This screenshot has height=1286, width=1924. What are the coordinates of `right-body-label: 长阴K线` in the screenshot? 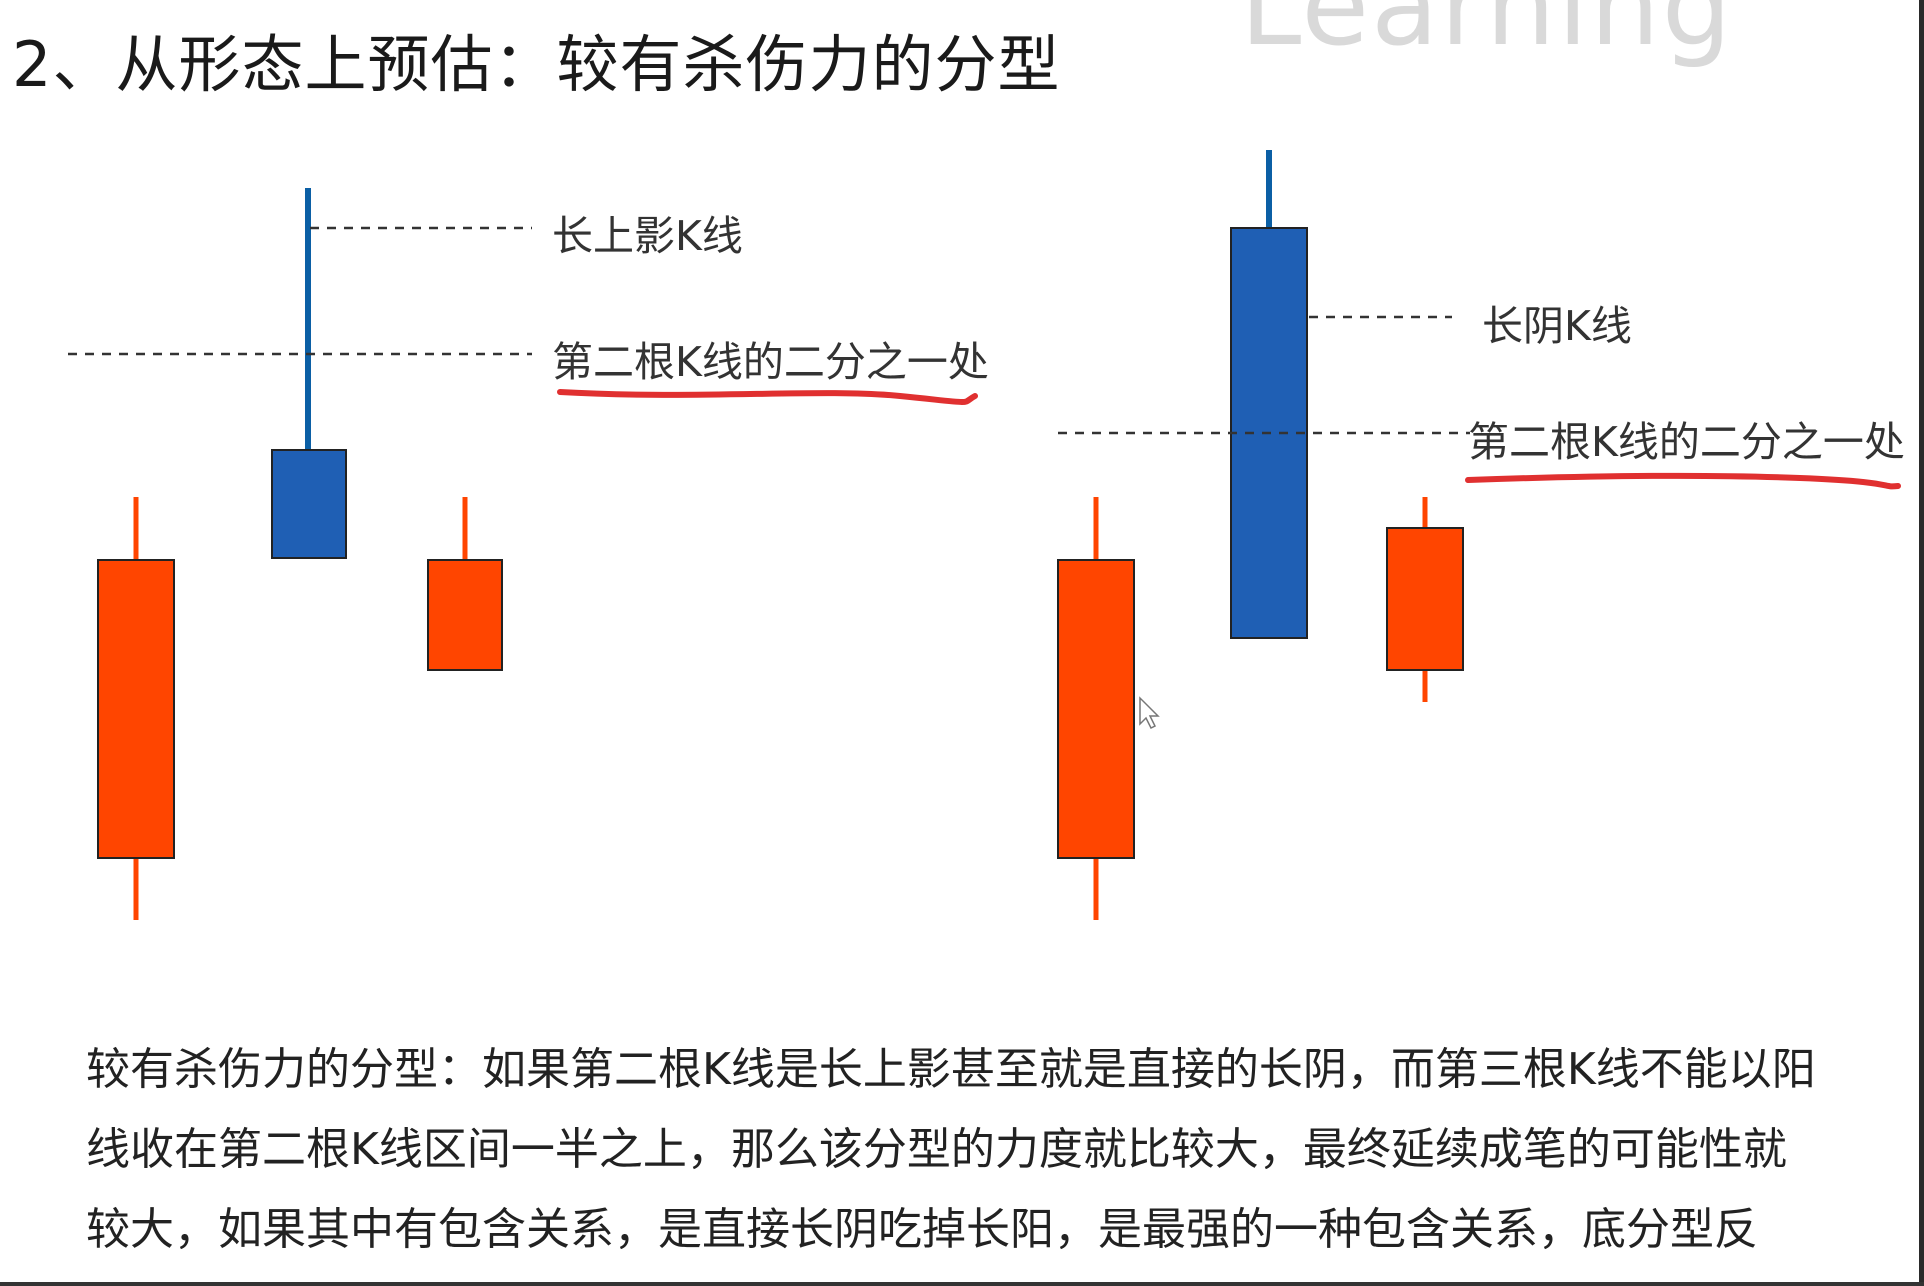 It's located at (1557, 326).